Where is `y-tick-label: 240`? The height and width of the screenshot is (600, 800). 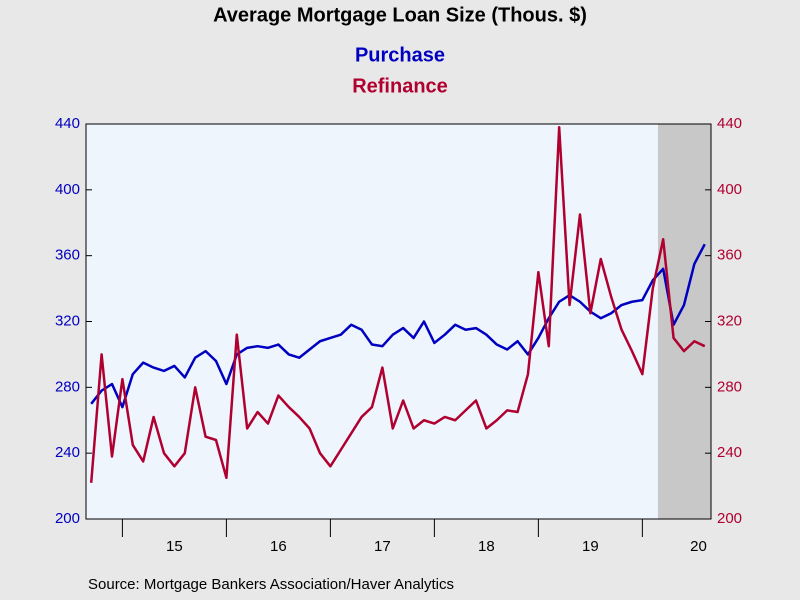 y-tick-label: 240 is located at coordinates (67, 452).